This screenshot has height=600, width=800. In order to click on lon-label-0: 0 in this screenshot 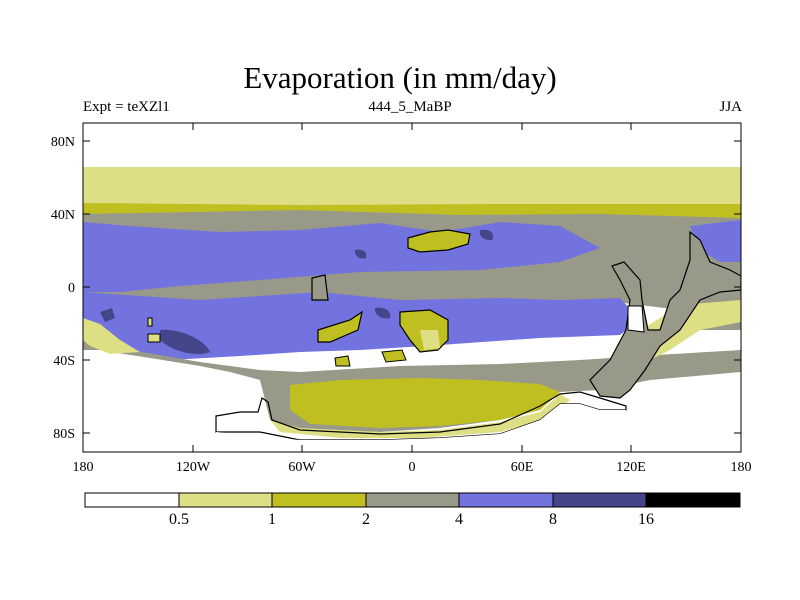, I will do `click(412, 467)`.